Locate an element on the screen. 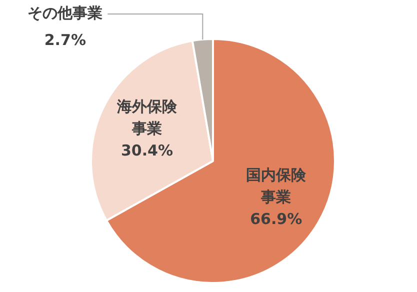  slice-label: 国内保険事業 is located at coordinates (277, 186).